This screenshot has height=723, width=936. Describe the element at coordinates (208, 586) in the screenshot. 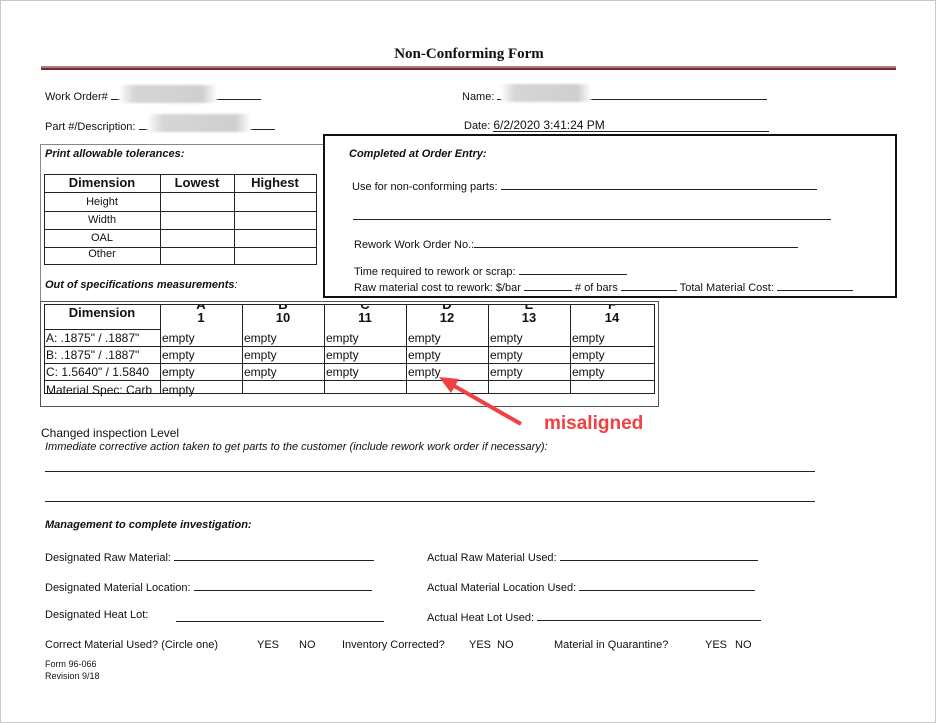

I see `designated-location-field: Designated Material Location:` at that location.